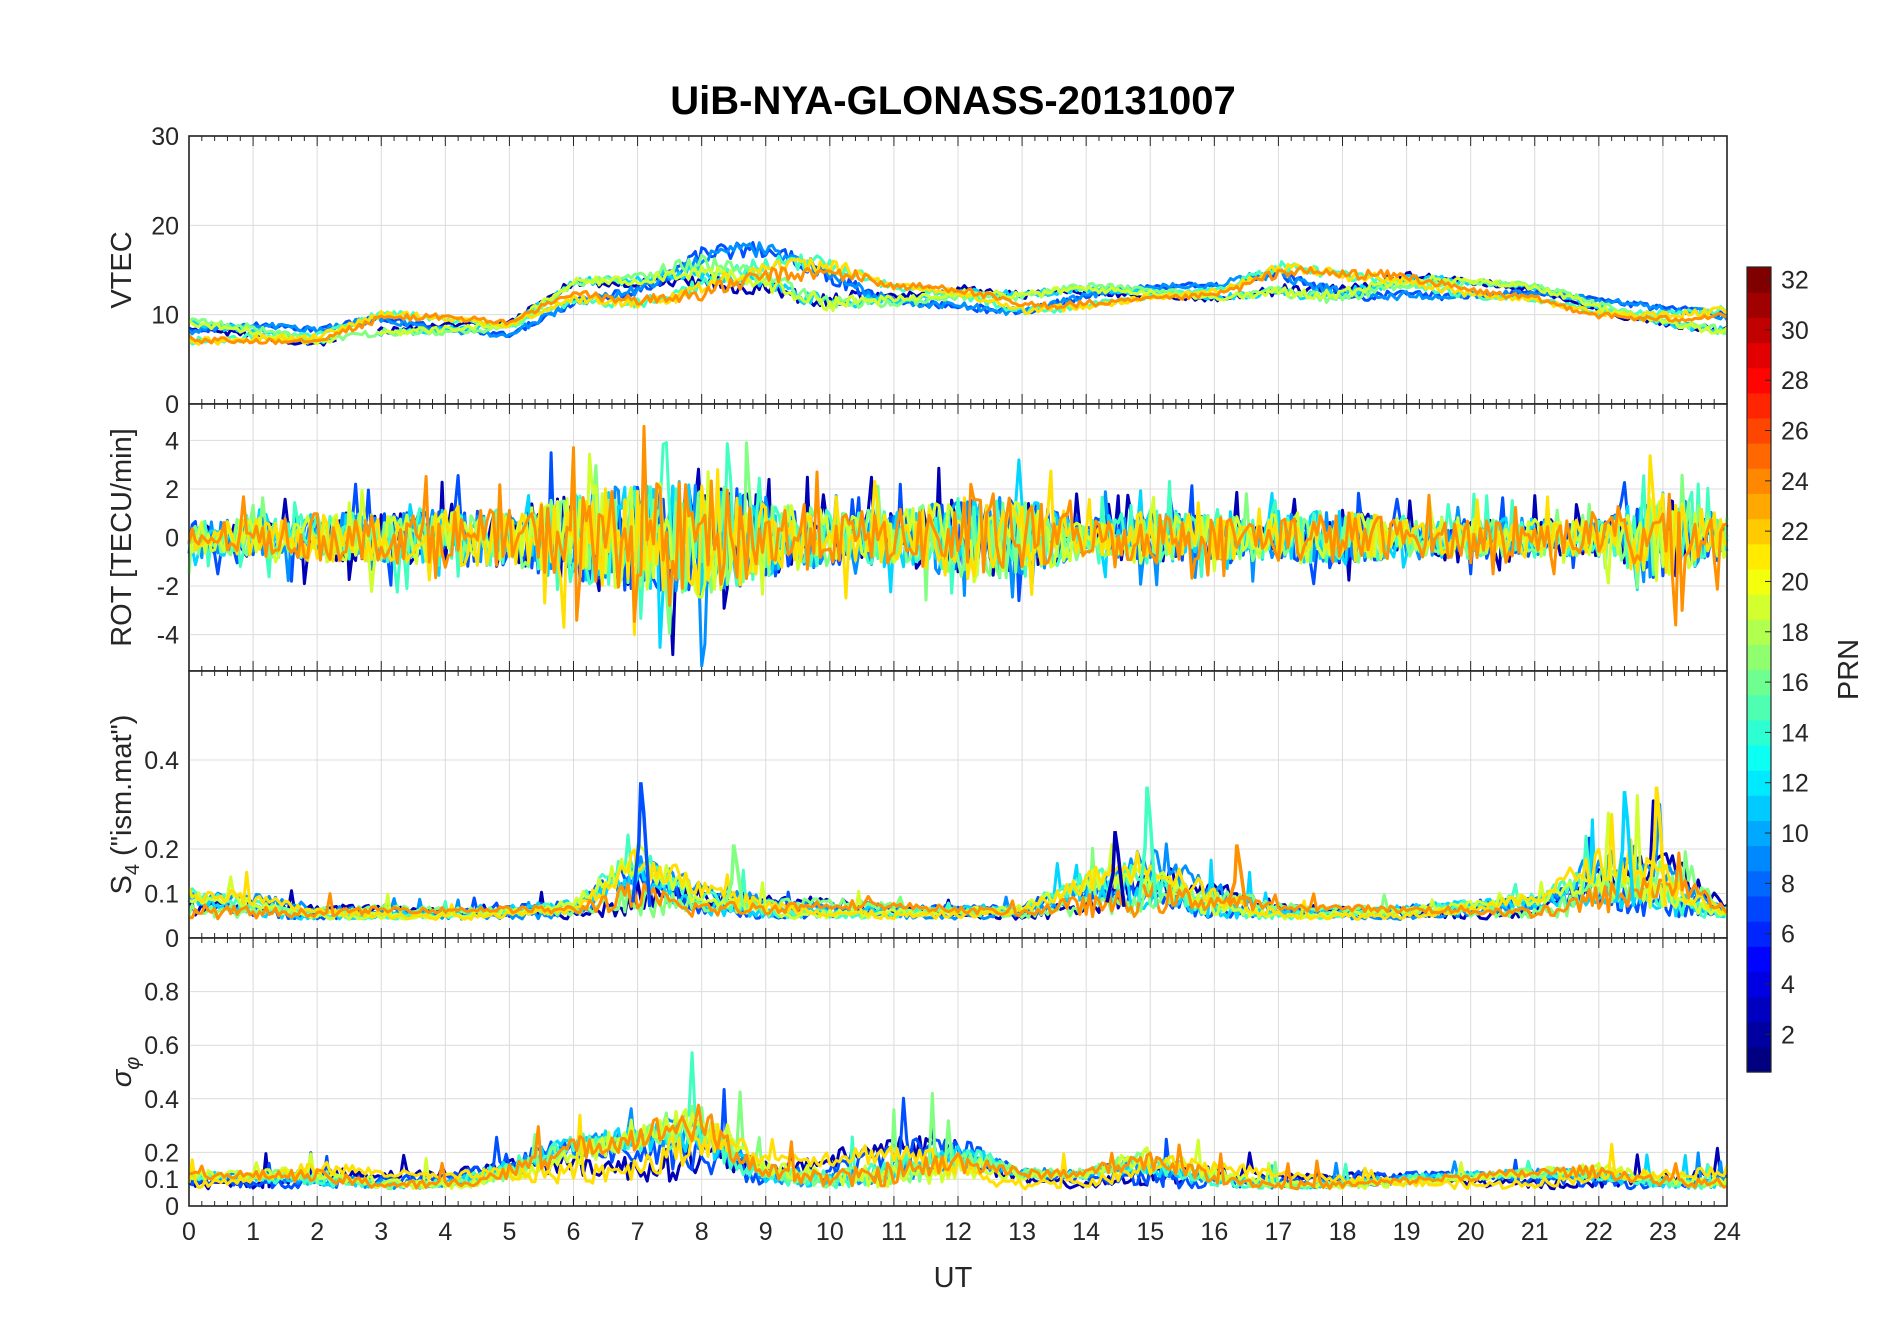 This screenshot has width=1902, height=1330. Describe the element at coordinates (766, 1232) in the screenshot. I see `x-tick-label: 9` at that location.